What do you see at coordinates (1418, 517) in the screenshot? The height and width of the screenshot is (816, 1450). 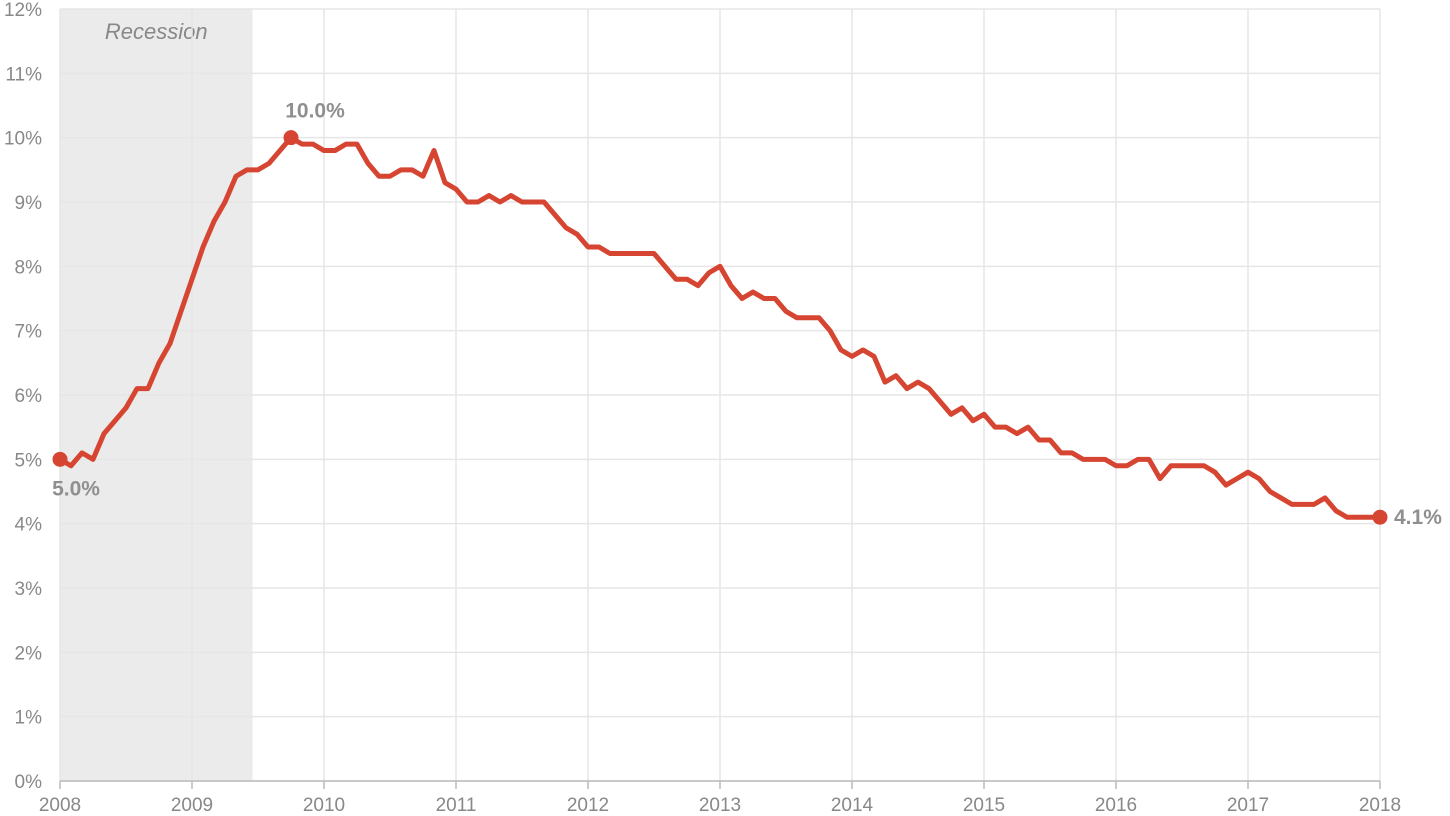 I see `annotation-label: 4.1%` at bounding box center [1418, 517].